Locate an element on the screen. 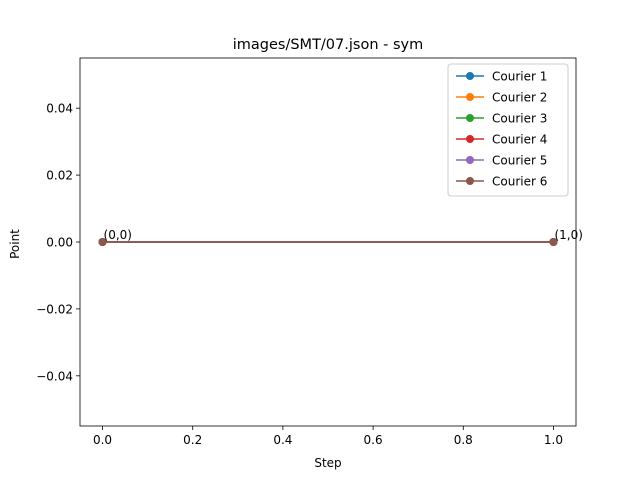 This screenshot has width=640, height=480. point-annotation-1: (0,0) is located at coordinates (118, 235).